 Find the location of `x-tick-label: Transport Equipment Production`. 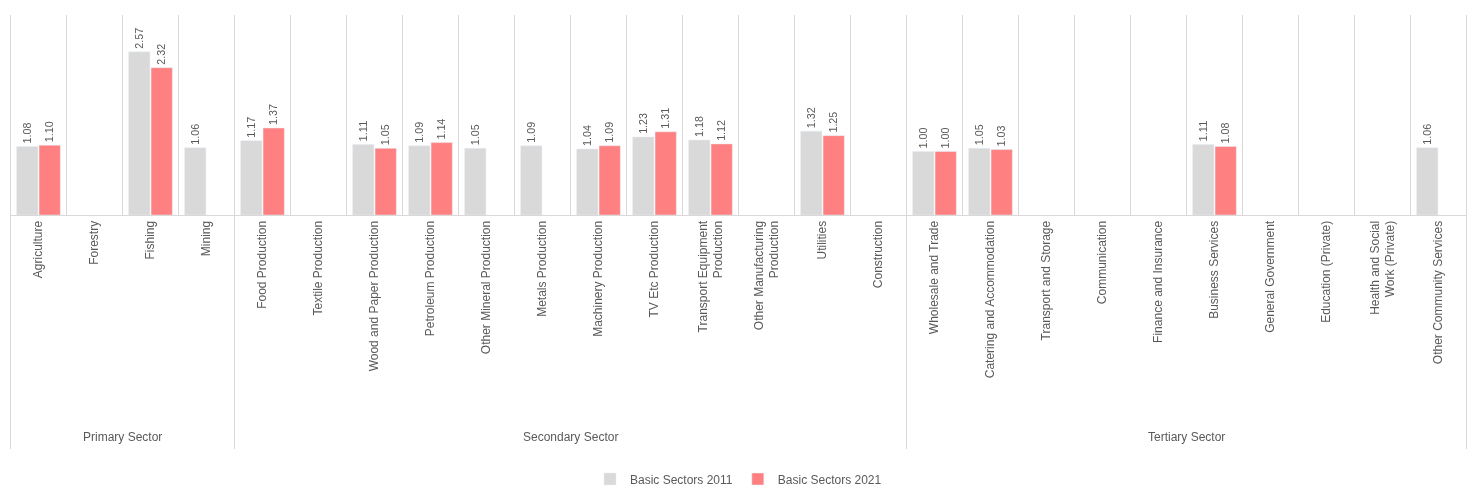

x-tick-label: Transport Equipment Production is located at coordinates (710, 276).